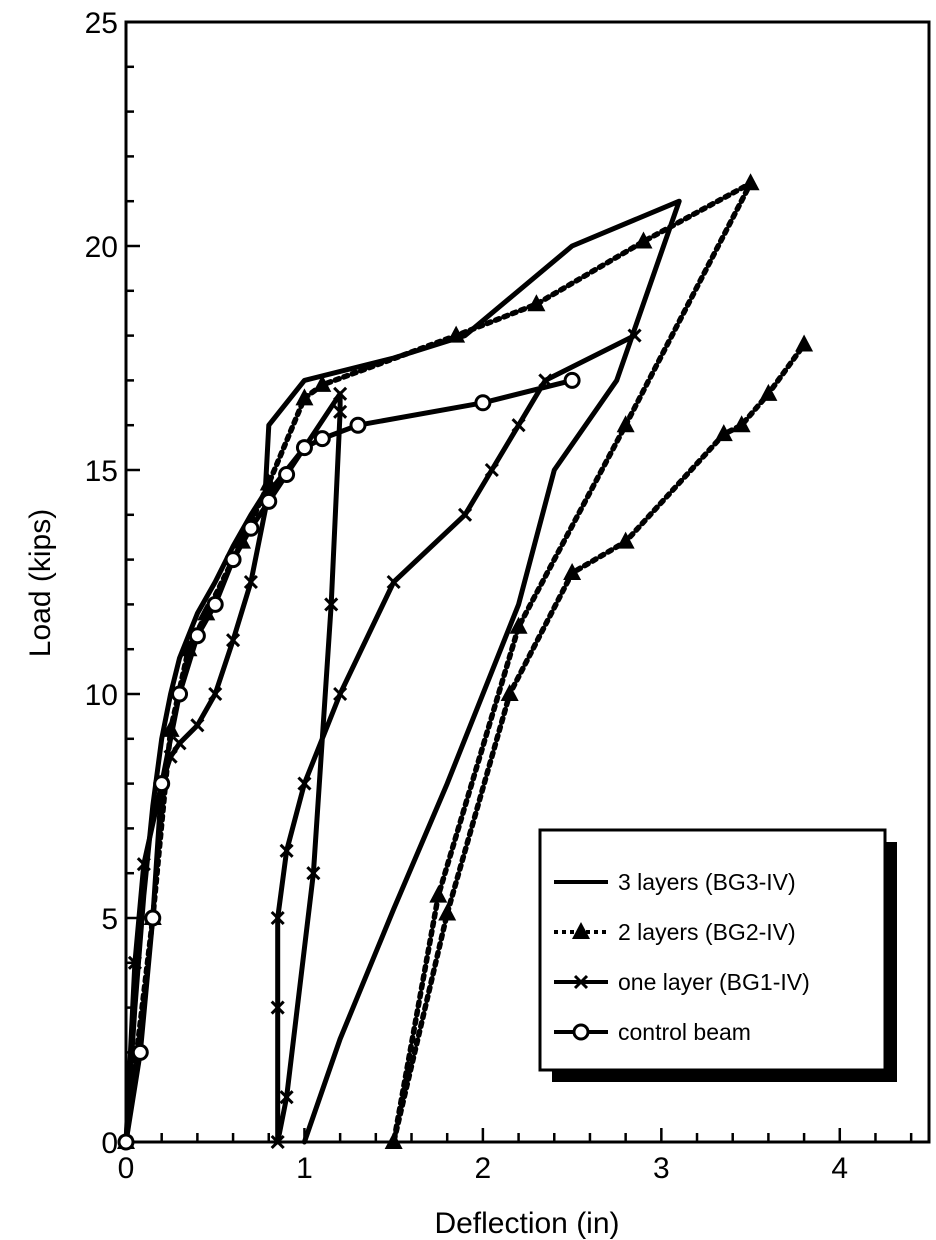 Image resolution: width=936 pixels, height=1240 pixels. Describe the element at coordinates (101, 23) in the screenshot. I see `y-tick-label: 25` at that location.